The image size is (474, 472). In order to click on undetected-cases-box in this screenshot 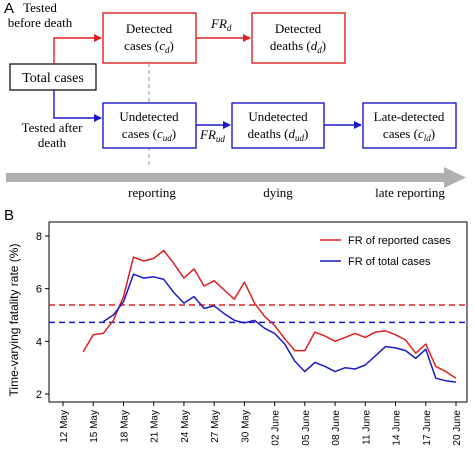, I will do `click(149, 125)`.